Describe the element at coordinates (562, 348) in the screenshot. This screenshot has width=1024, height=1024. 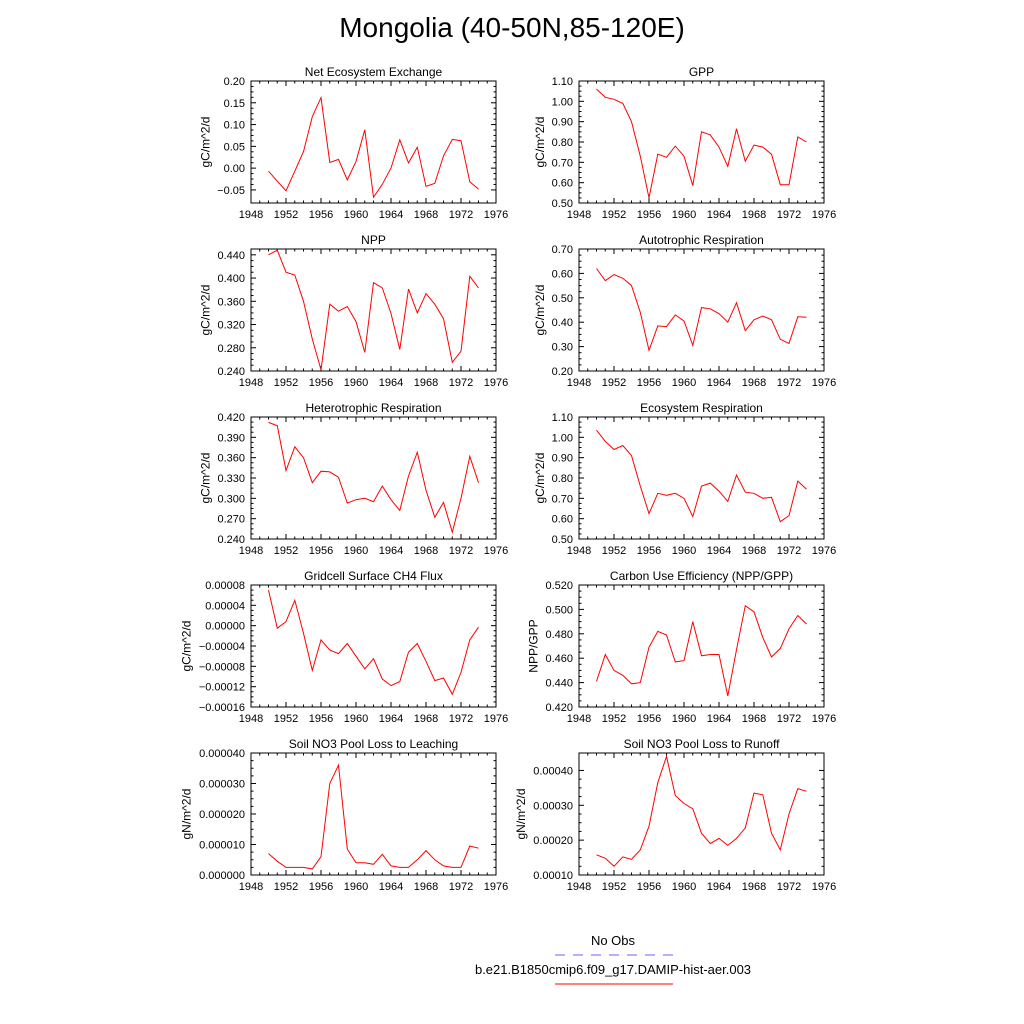
I see `y-tick-label: 0.30` at that location.